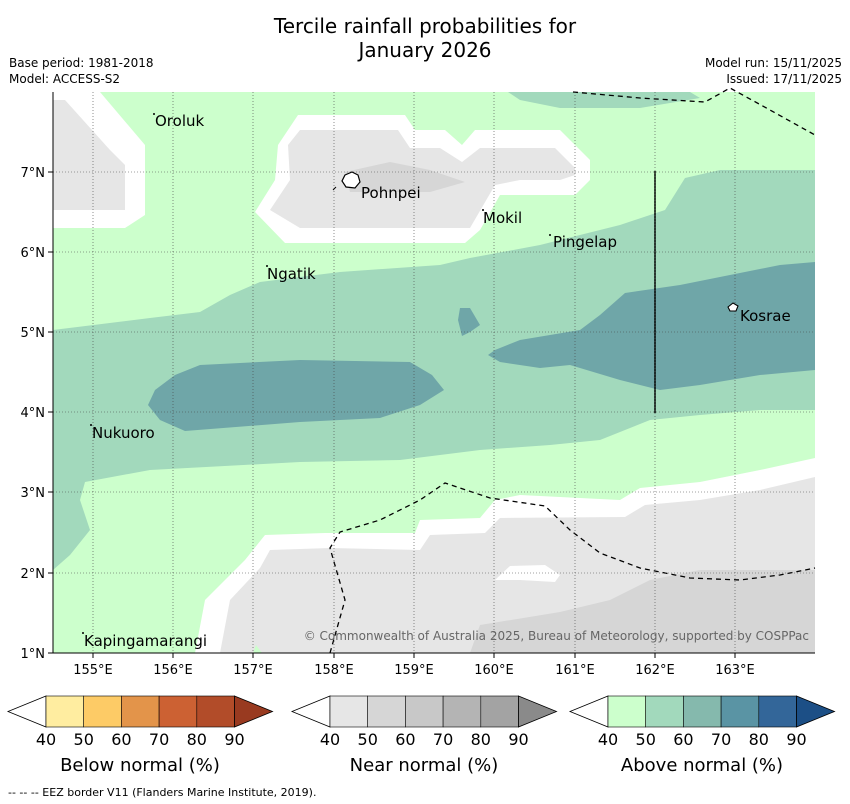 This screenshot has width=850, height=804. What do you see at coordinates (26, 711) in the screenshot?
I see `colorbar-below-extend-low` at bounding box center [26, 711].